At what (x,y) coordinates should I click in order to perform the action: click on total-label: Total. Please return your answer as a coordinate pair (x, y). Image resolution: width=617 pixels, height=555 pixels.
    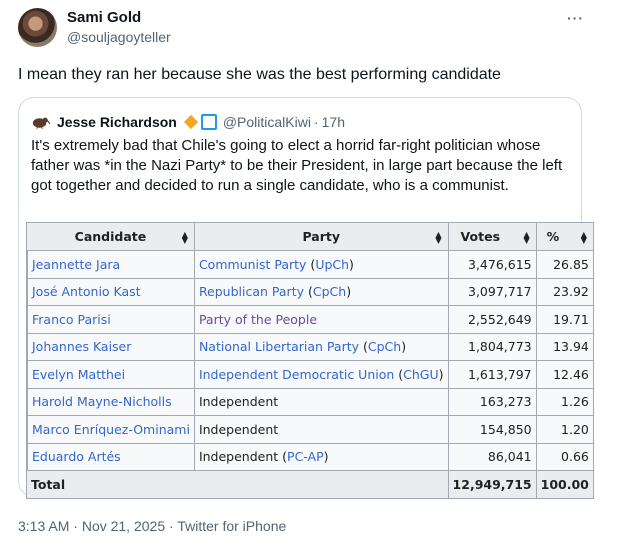
    Looking at the image, I should click on (237, 484).